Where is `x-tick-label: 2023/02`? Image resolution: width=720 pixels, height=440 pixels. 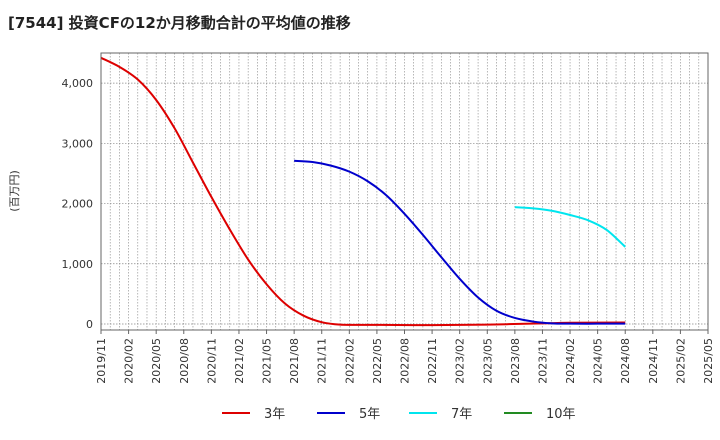
x-tick-label: 2023/02 is located at coordinates (460, 361).